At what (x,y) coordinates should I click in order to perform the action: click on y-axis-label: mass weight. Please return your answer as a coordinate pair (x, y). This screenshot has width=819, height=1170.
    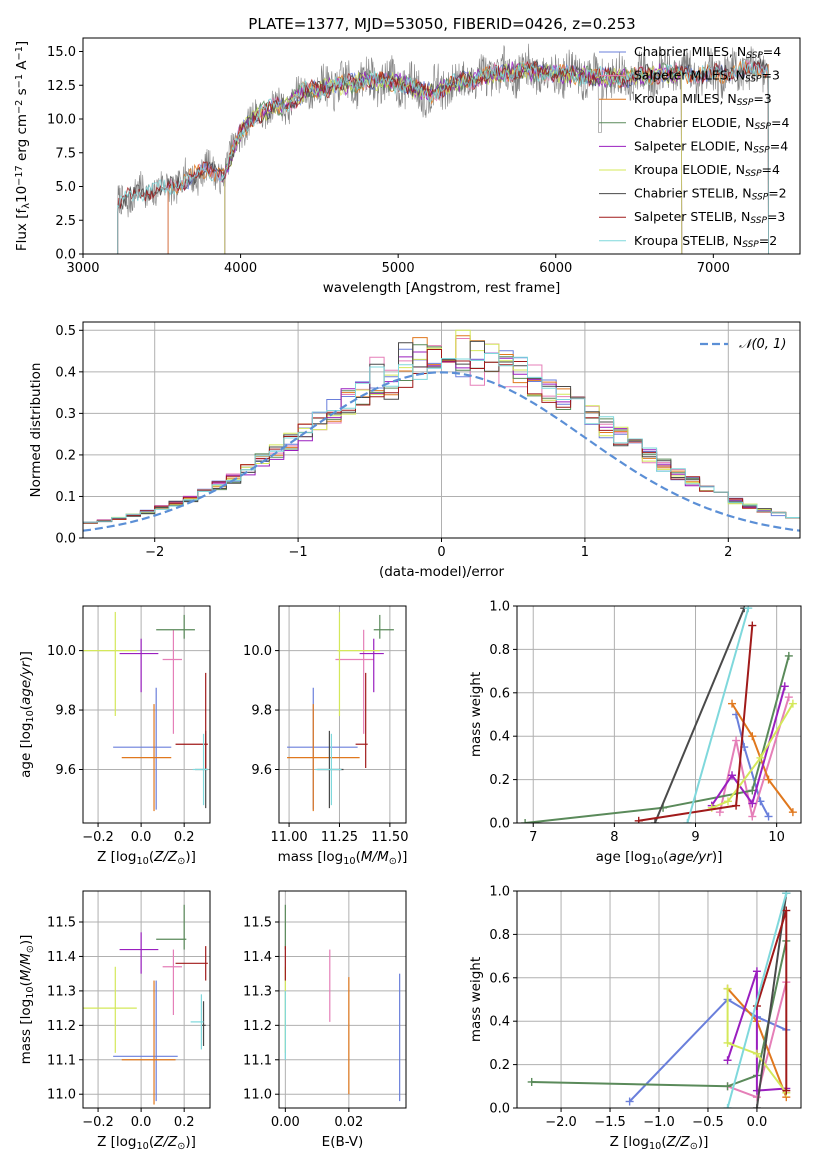
    Looking at the image, I should click on (476, 999).